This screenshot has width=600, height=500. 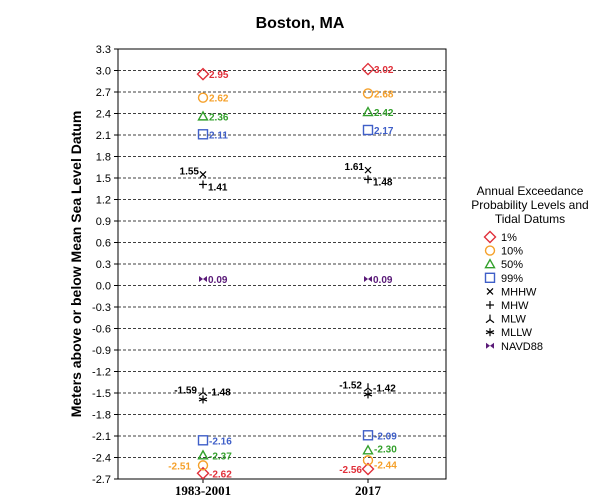 What do you see at coordinates (529, 205) in the screenshot?
I see `legend-title: Probability Levels and` at bounding box center [529, 205].